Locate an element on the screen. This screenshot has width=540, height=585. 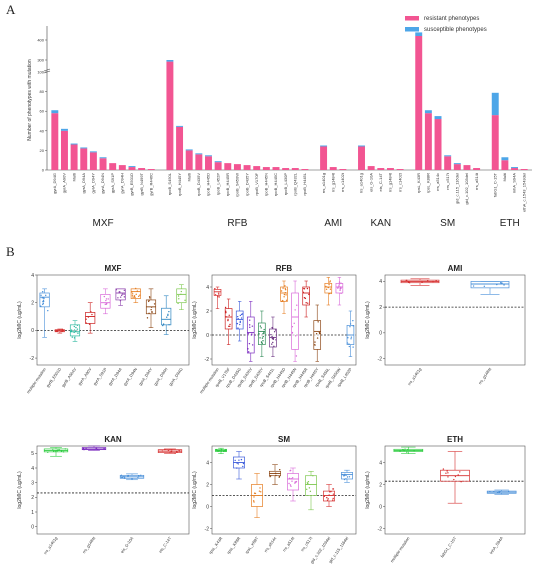
y-tick-label: -2 is located at coordinates (32, 359).